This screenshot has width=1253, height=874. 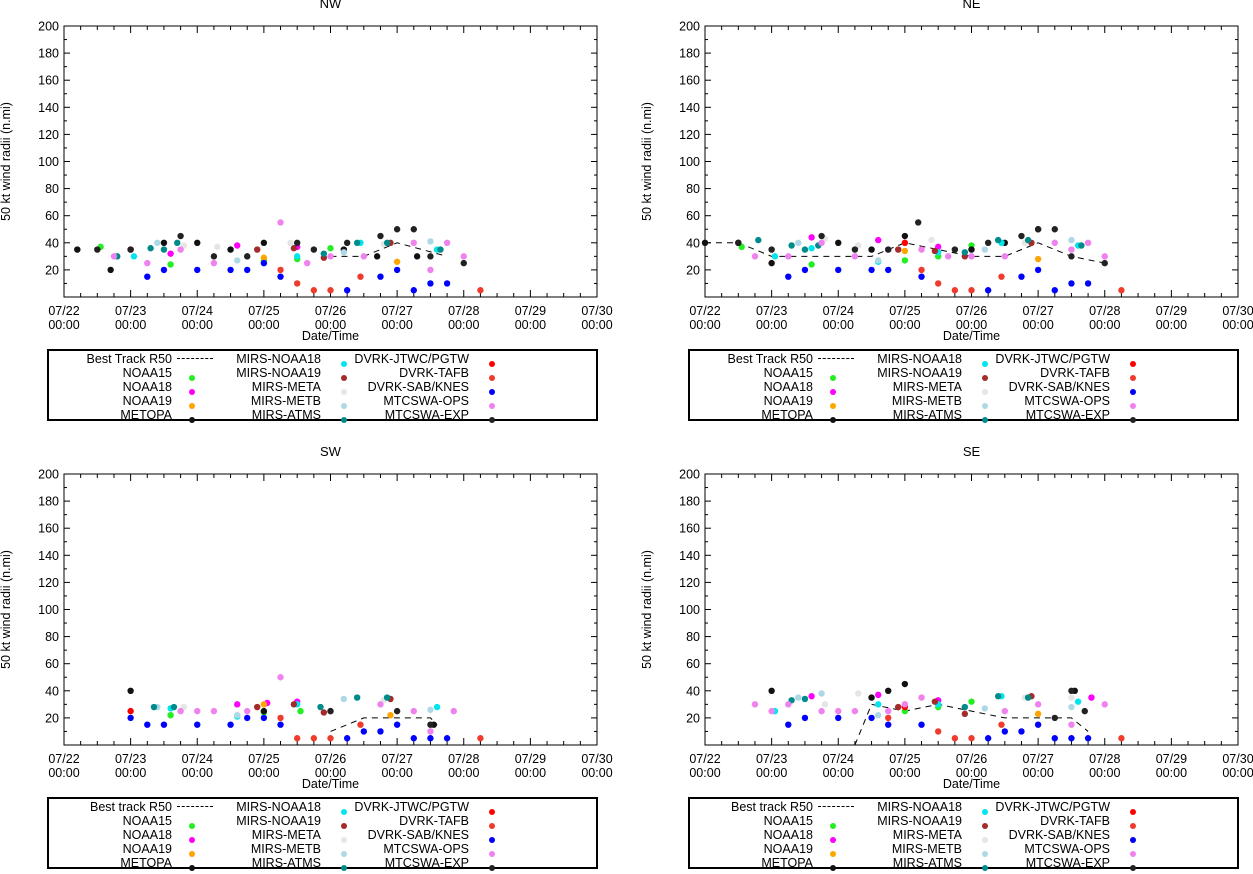 I want to click on series-mirs-metb, so click(x=935, y=250).